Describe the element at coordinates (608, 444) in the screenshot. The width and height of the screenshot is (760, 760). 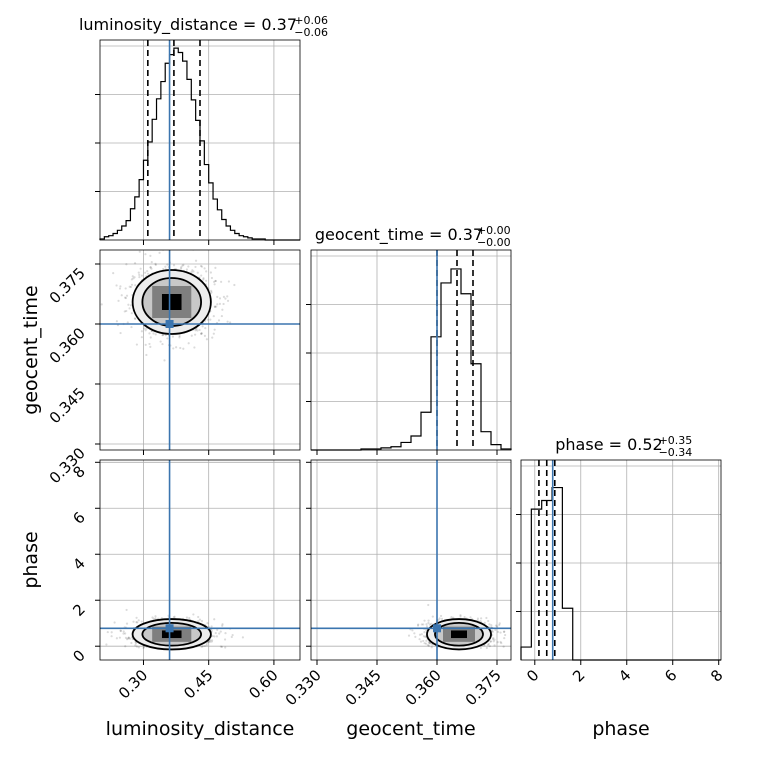
I see `panel-title-phase: phase = 0.52` at that location.